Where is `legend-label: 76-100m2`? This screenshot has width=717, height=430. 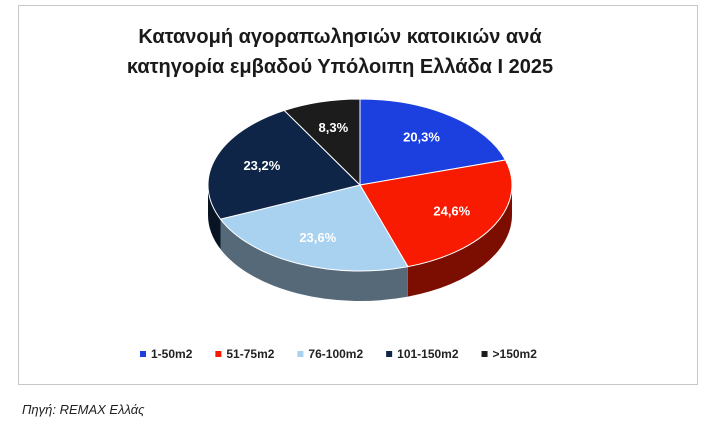
legend-label: 76-100m2 is located at coordinates (335, 354).